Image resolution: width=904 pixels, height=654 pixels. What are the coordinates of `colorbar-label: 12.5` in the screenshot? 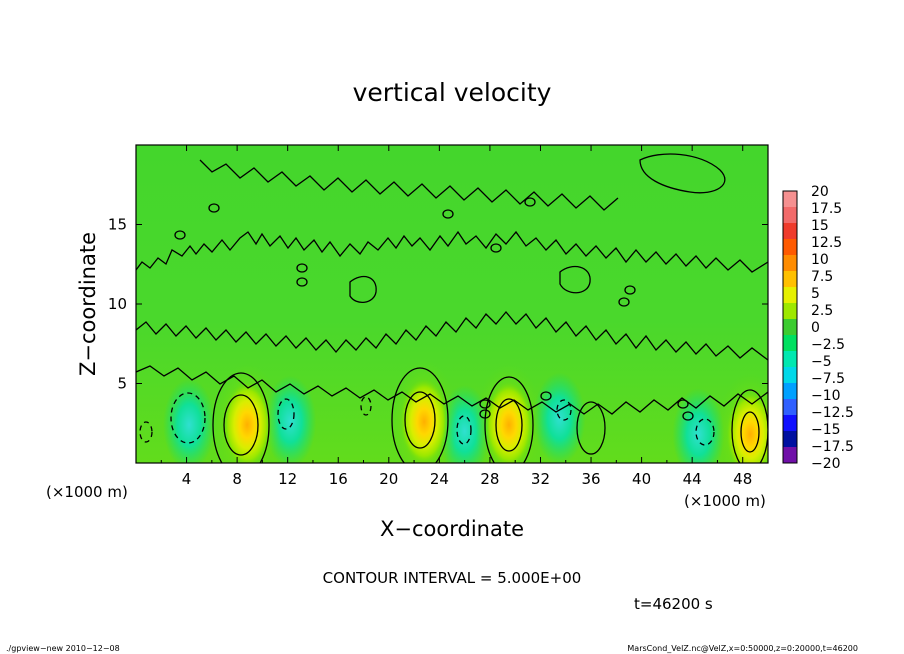 It's located at (826, 243).